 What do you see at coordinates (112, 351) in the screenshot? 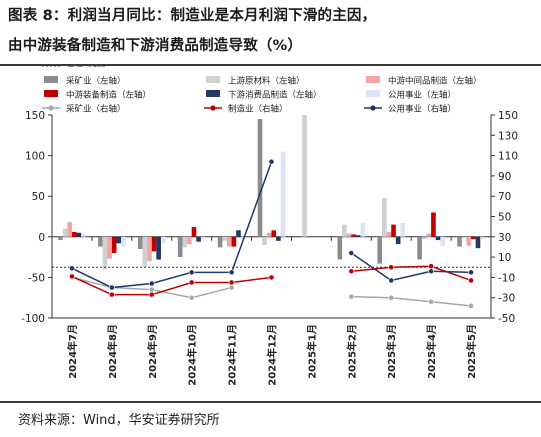
I see `category-label: 2024年8月` at bounding box center [112, 351].